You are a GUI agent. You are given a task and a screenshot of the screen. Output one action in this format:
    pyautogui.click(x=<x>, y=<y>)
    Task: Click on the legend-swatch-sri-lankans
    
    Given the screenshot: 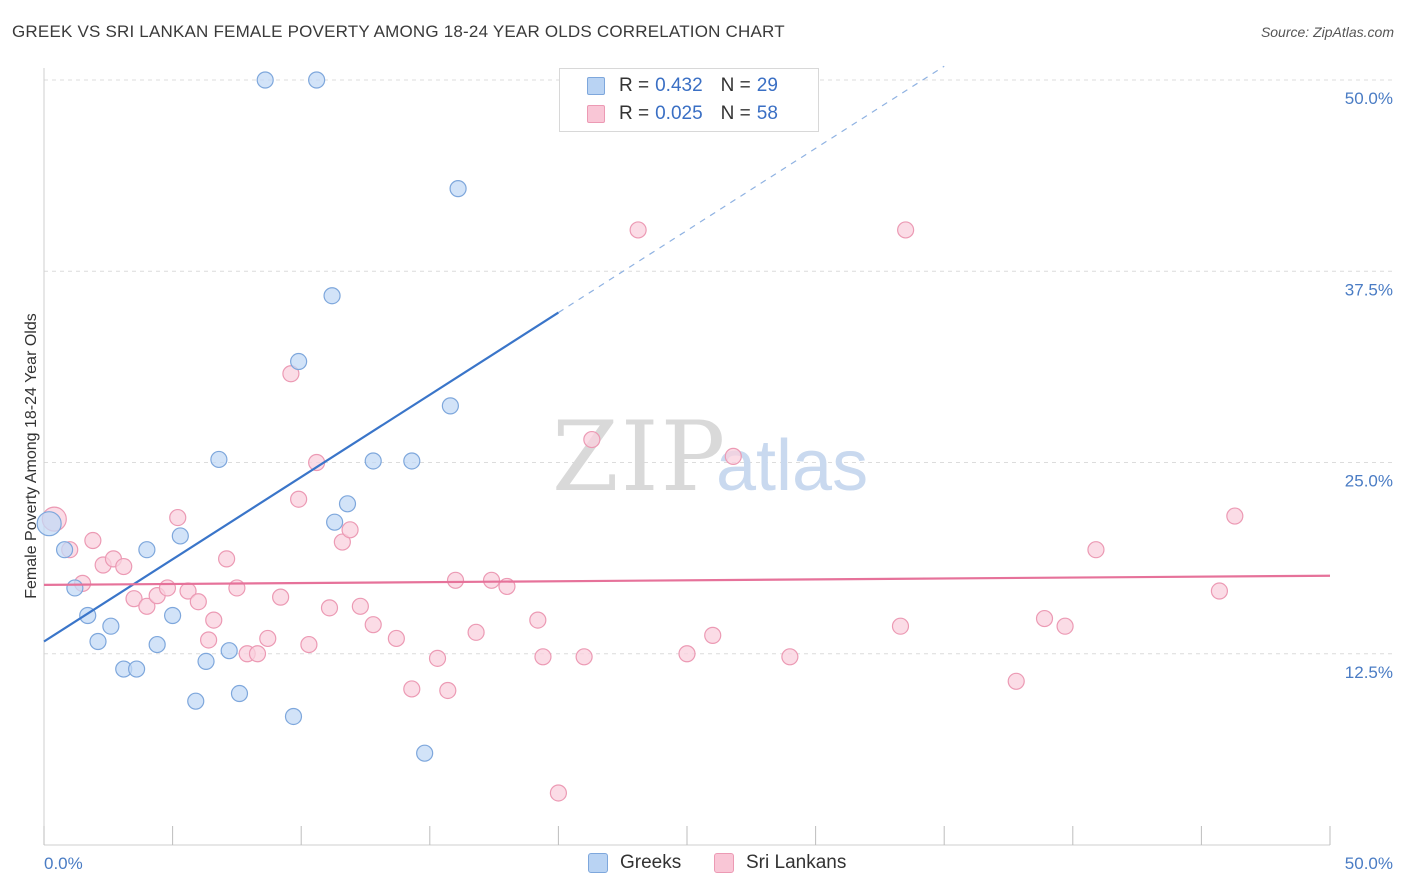 What is the action you would take?
    pyautogui.click(x=596, y=114)
    